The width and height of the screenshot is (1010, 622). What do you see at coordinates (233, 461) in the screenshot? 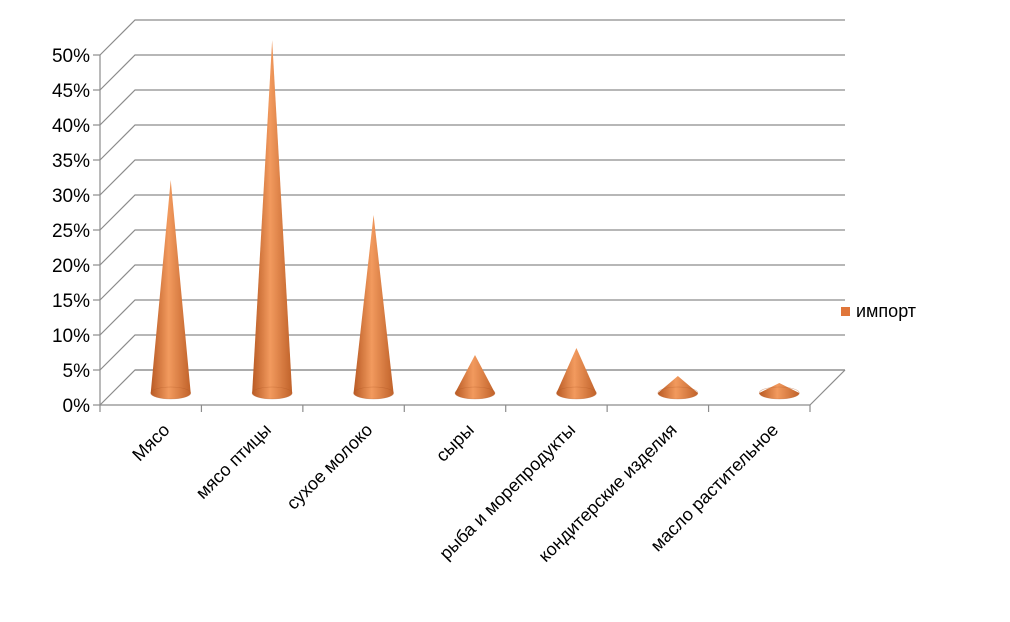
I see `category-label: мясо птицы` at bounding box center [233, 461].